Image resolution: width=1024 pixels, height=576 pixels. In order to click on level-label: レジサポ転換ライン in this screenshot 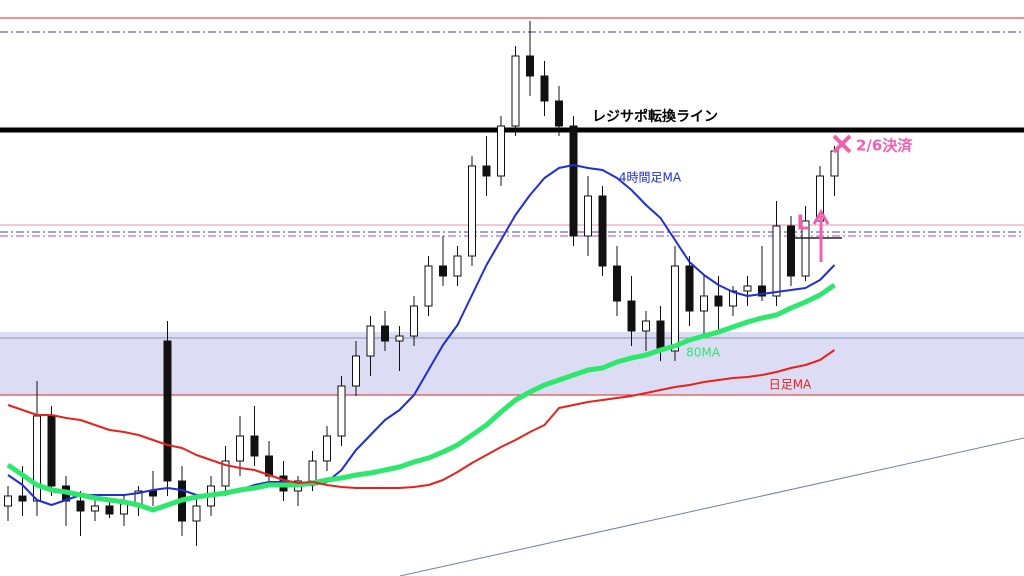, I will do `click(655, 116)`.